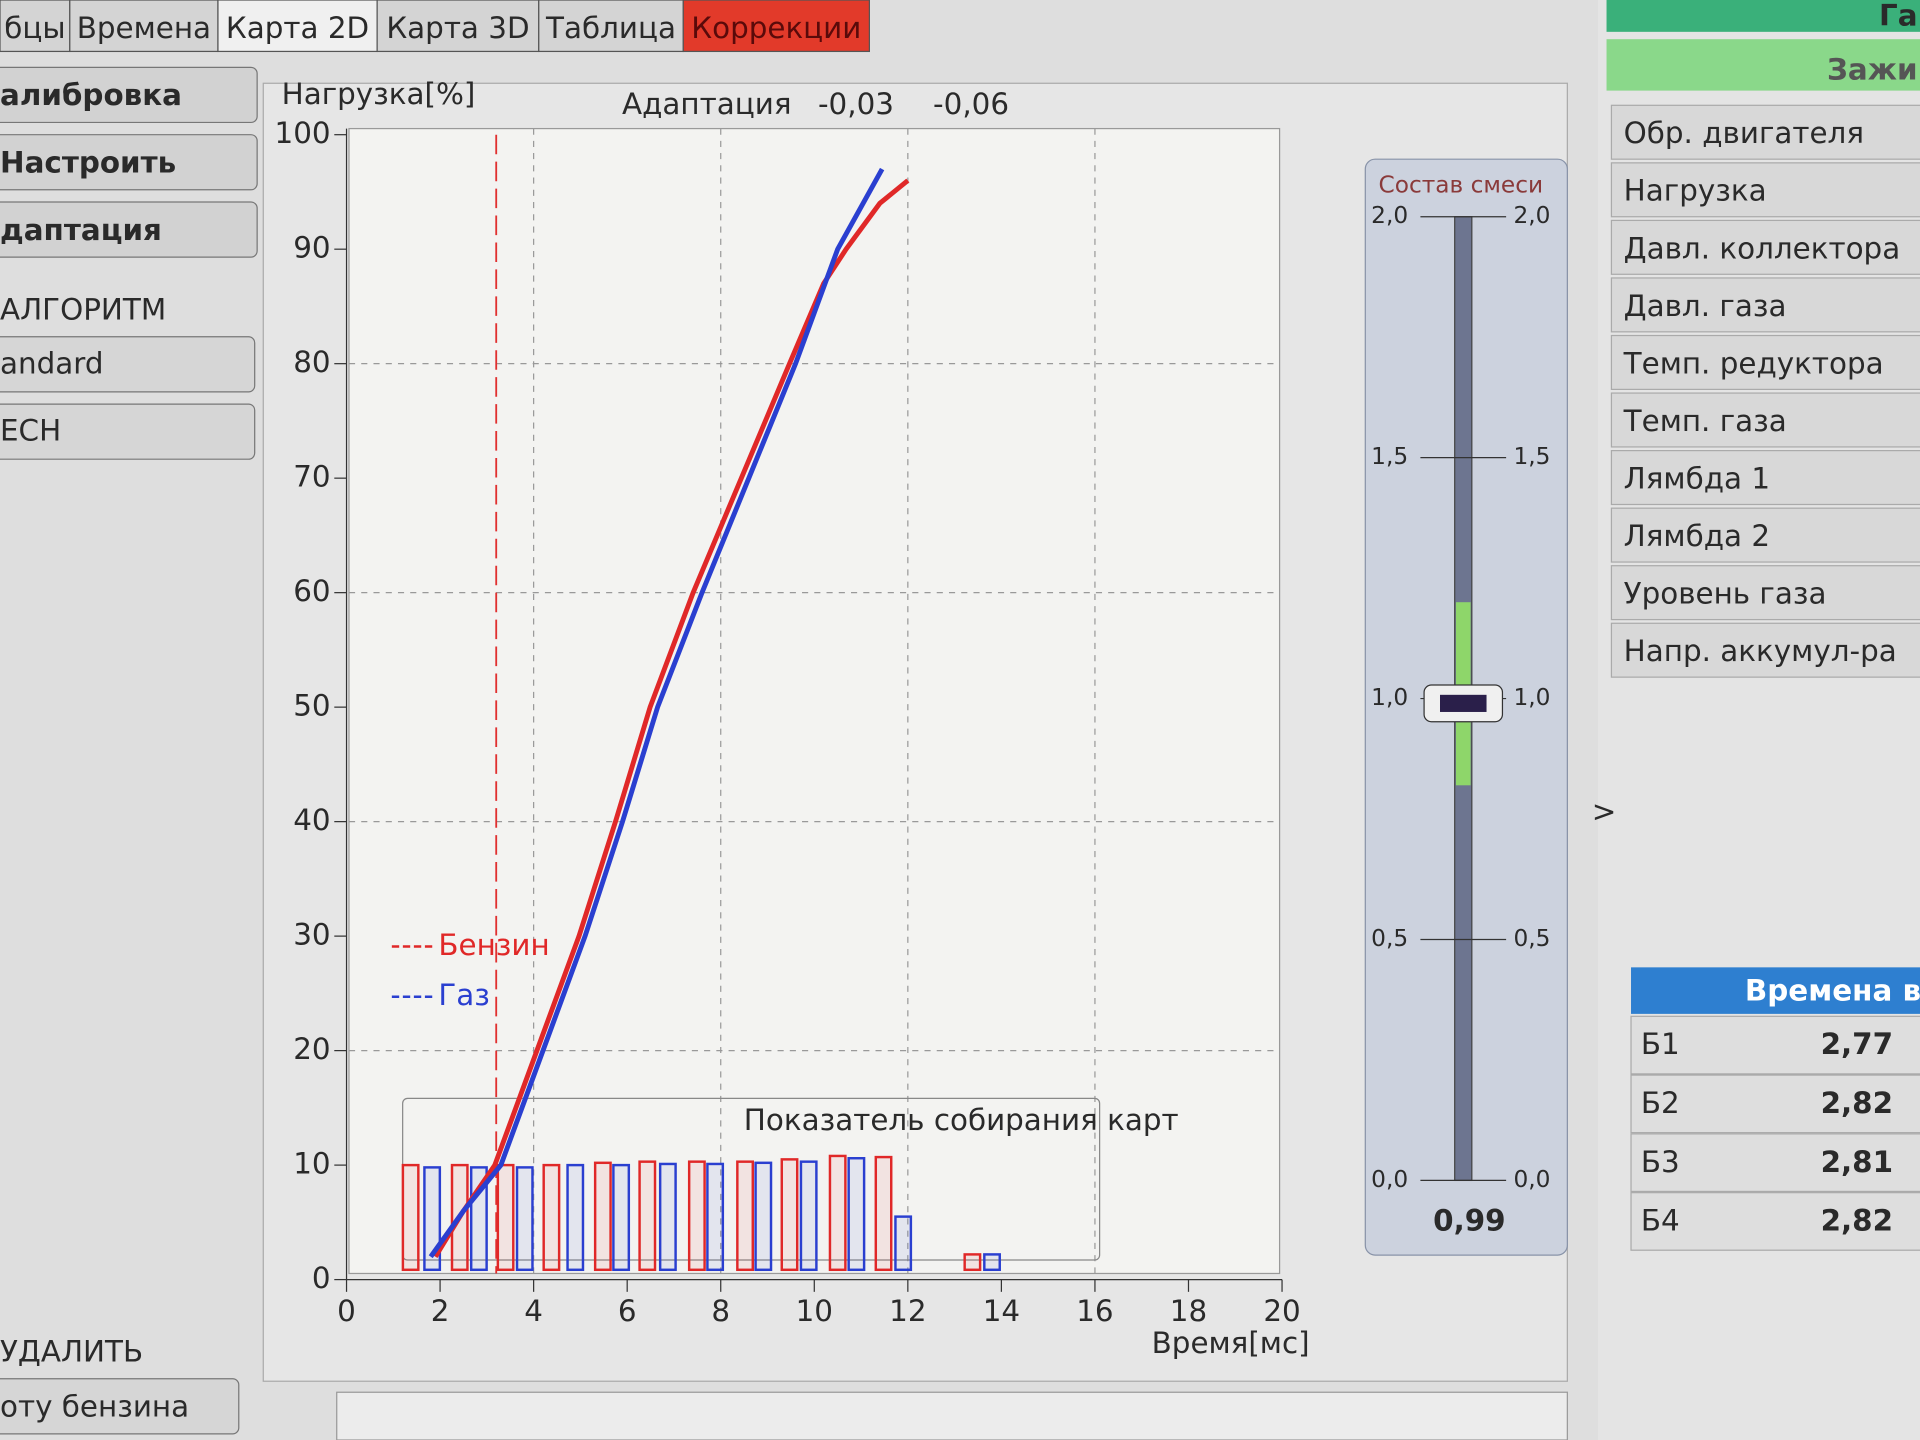 The image size is (1920, 1440). What do you see at coordinates (1660, 1103) in the screenshot?
I see `table-cell: Б2` at bounding box center [1660, 1103].